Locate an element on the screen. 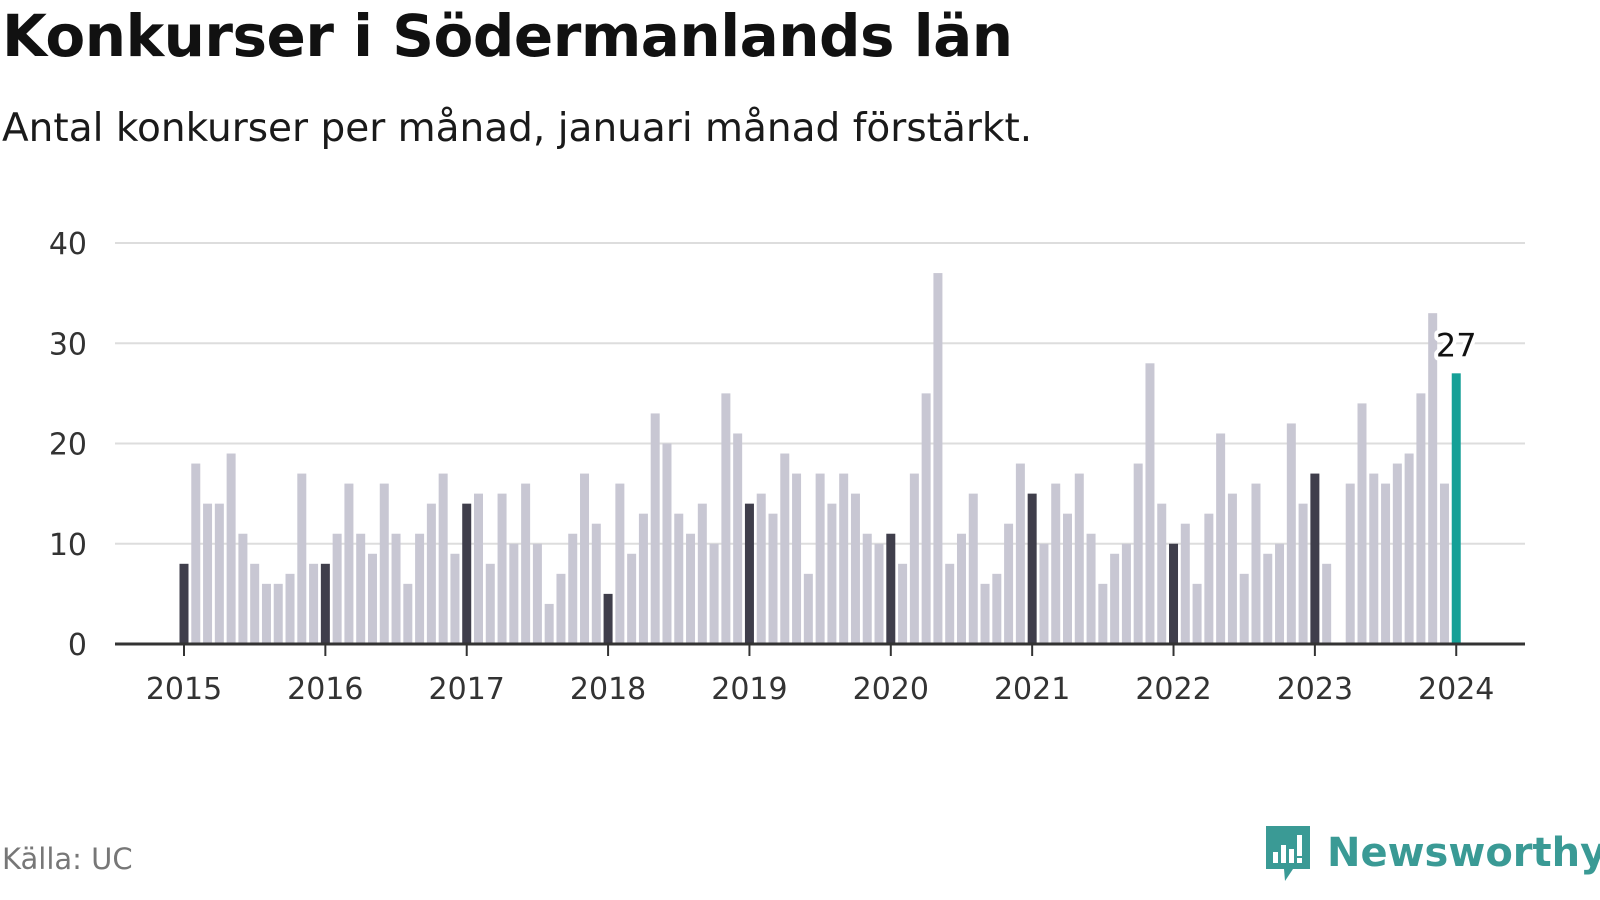 The height and width of the screenshot is (900, 1600). x-tick-label: 2024 is located at coordinates (1456, 689).